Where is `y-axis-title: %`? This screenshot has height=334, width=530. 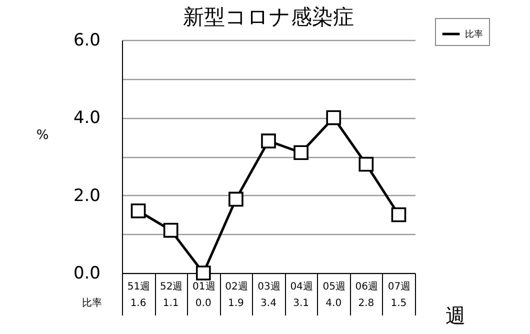 y-axis-title: % is located at coordinates (42, 135).